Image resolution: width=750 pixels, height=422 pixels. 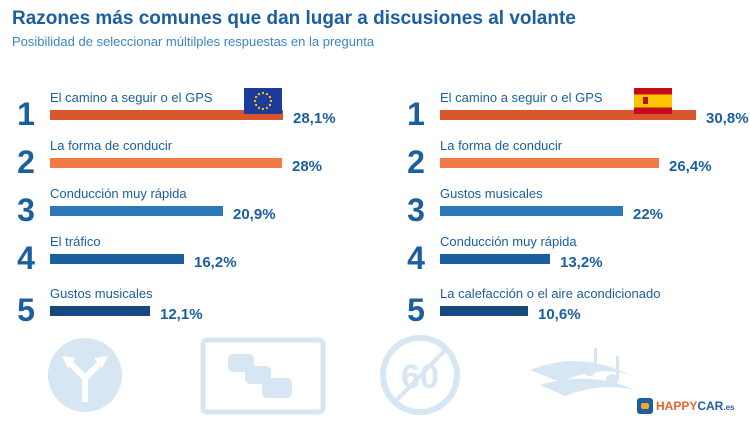 I want to click on chart-row: 4 Conducción muy rápida 13,2%, so click(x=572, y=258).